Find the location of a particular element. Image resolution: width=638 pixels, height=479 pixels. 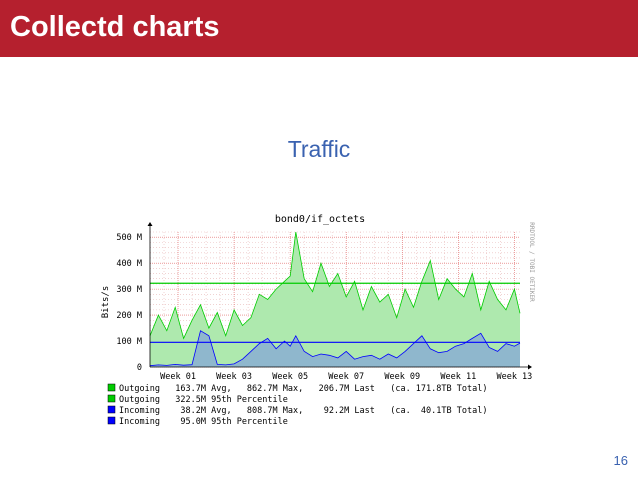

series-line-incoming is located at coordinates (335, 348).